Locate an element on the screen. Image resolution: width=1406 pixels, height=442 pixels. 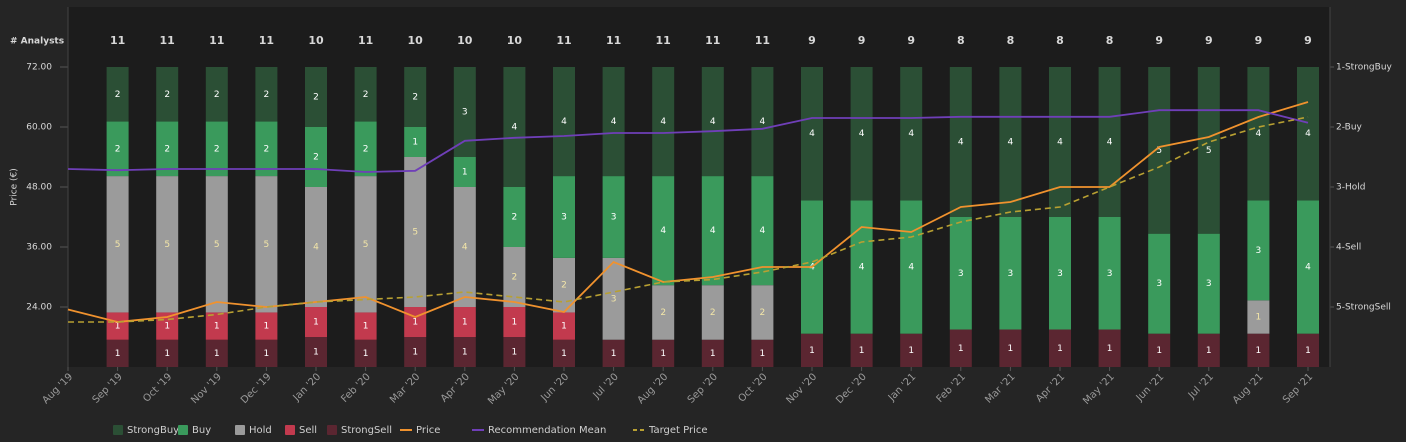
legend-label: StrongSell is located at coordinates (366, 430).